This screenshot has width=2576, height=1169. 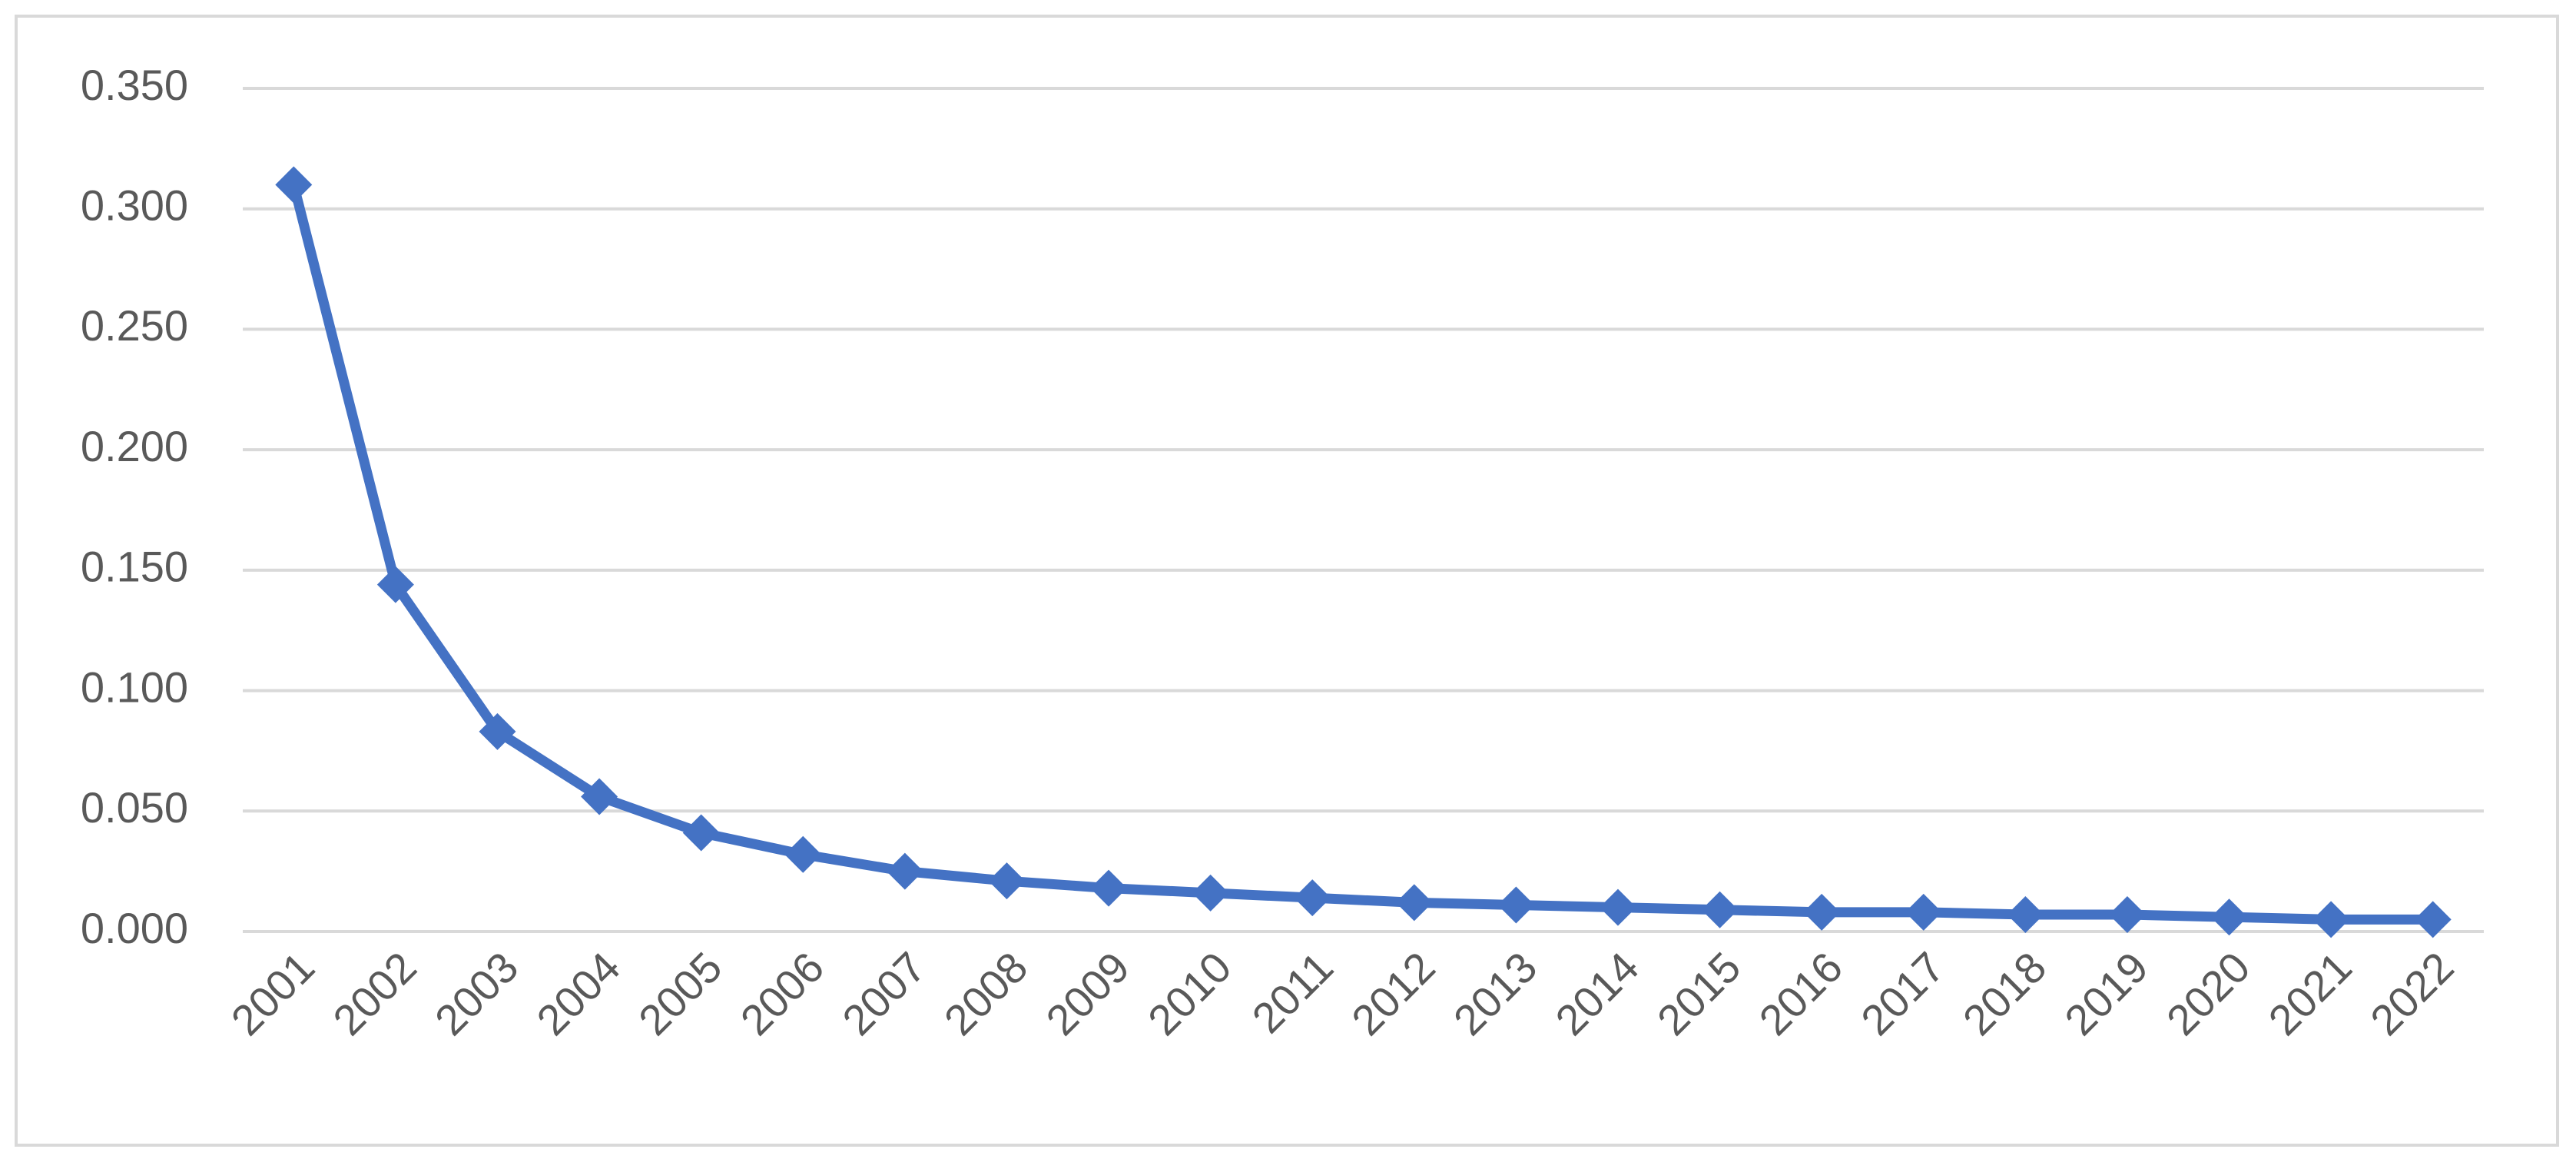 I want to click on y-tick-label: 0.200, so click(x=134, y=446).